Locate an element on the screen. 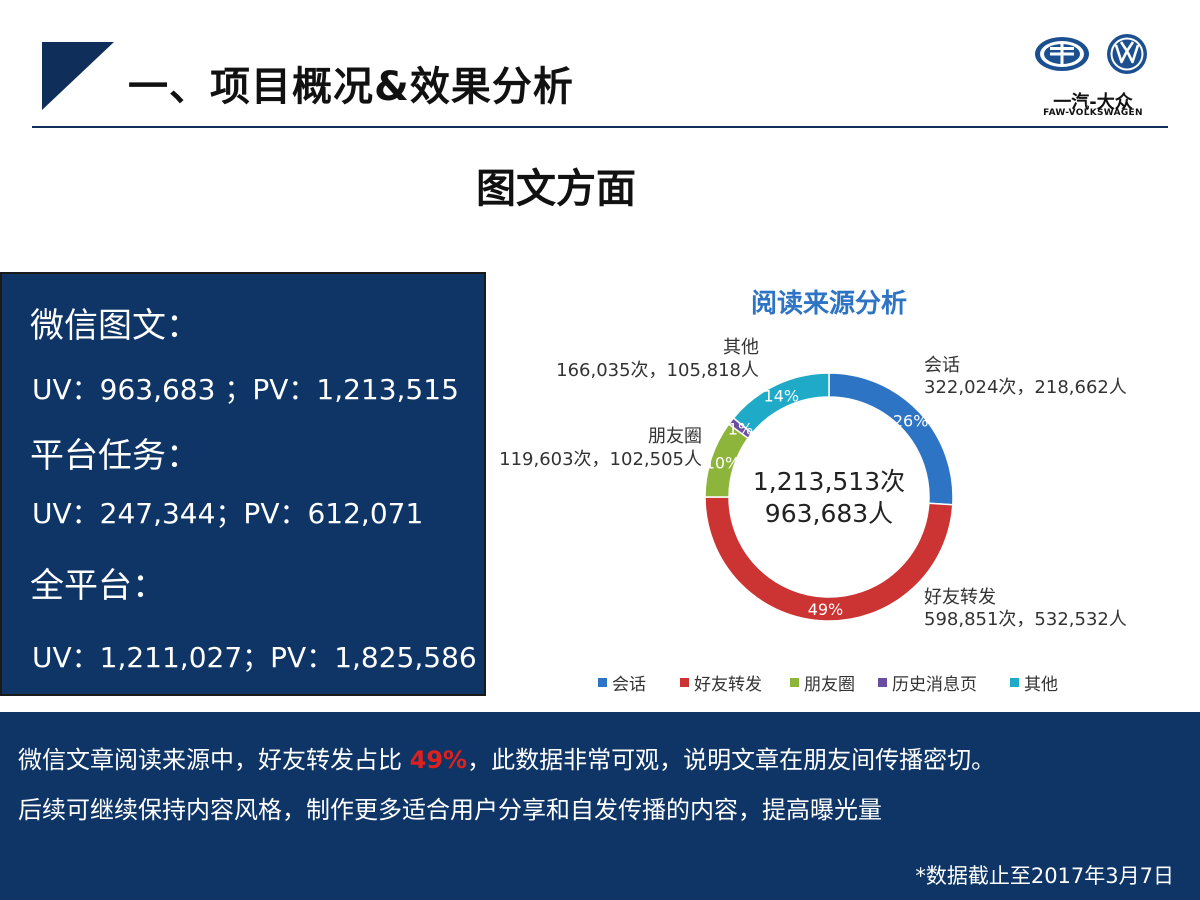  slice-percent-label-0: 26% is located at coordinates (911, 420).